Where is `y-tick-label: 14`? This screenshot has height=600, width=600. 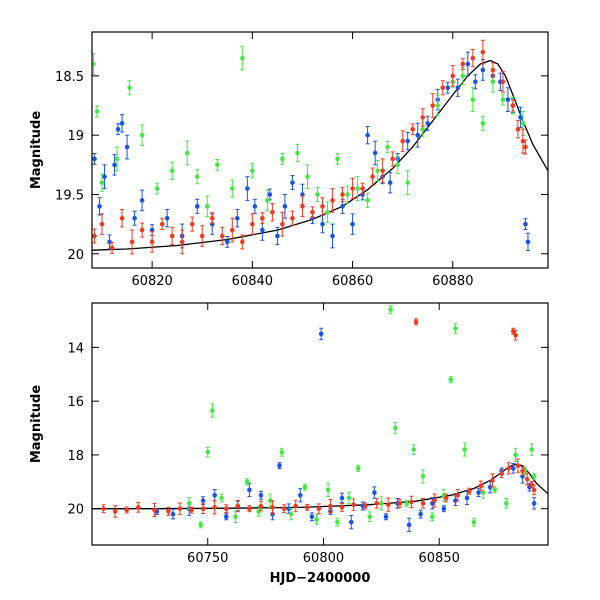
y-tick-label: 14 is located at coordinates (75, 348).